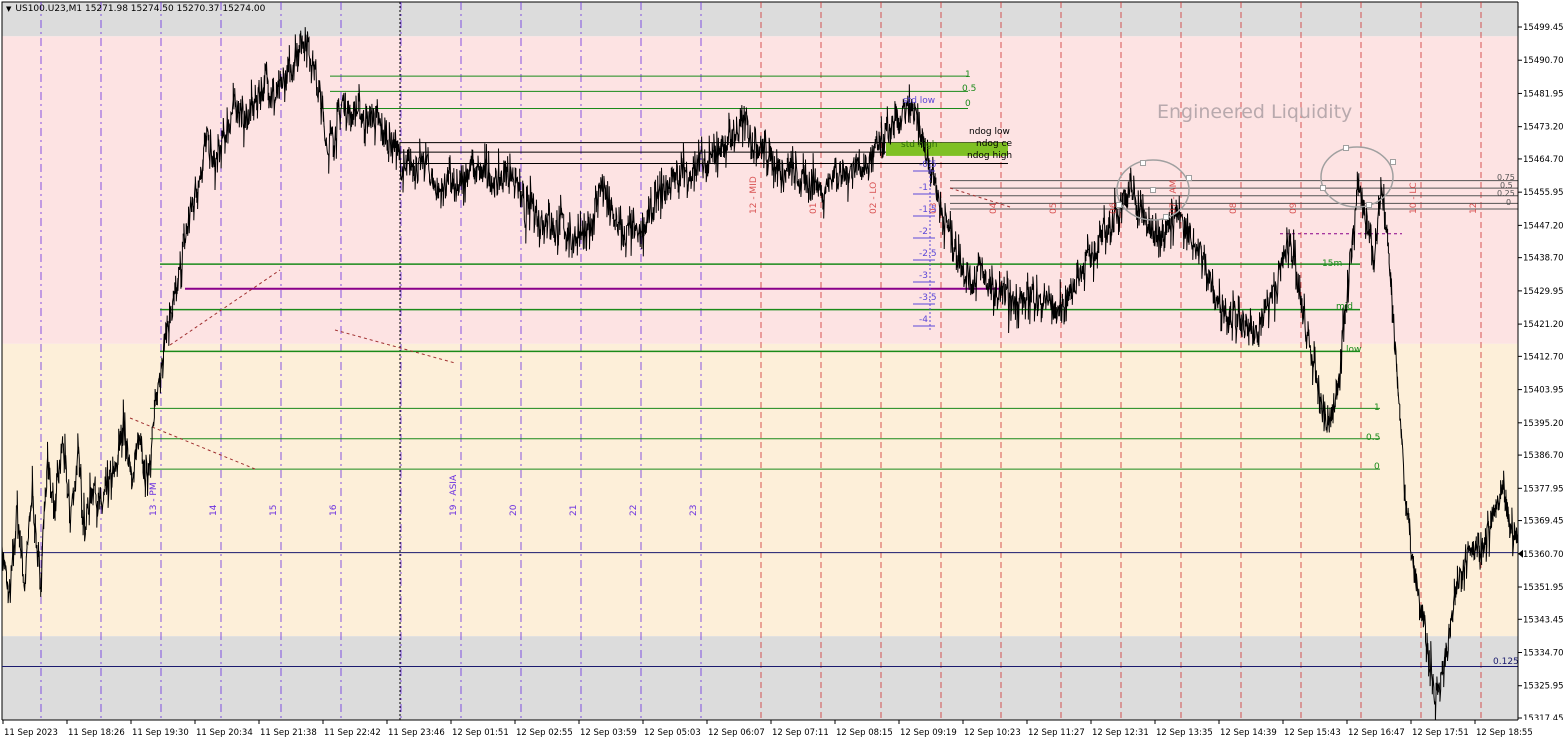  I want to click on std-label: -2, so click(923, 232).